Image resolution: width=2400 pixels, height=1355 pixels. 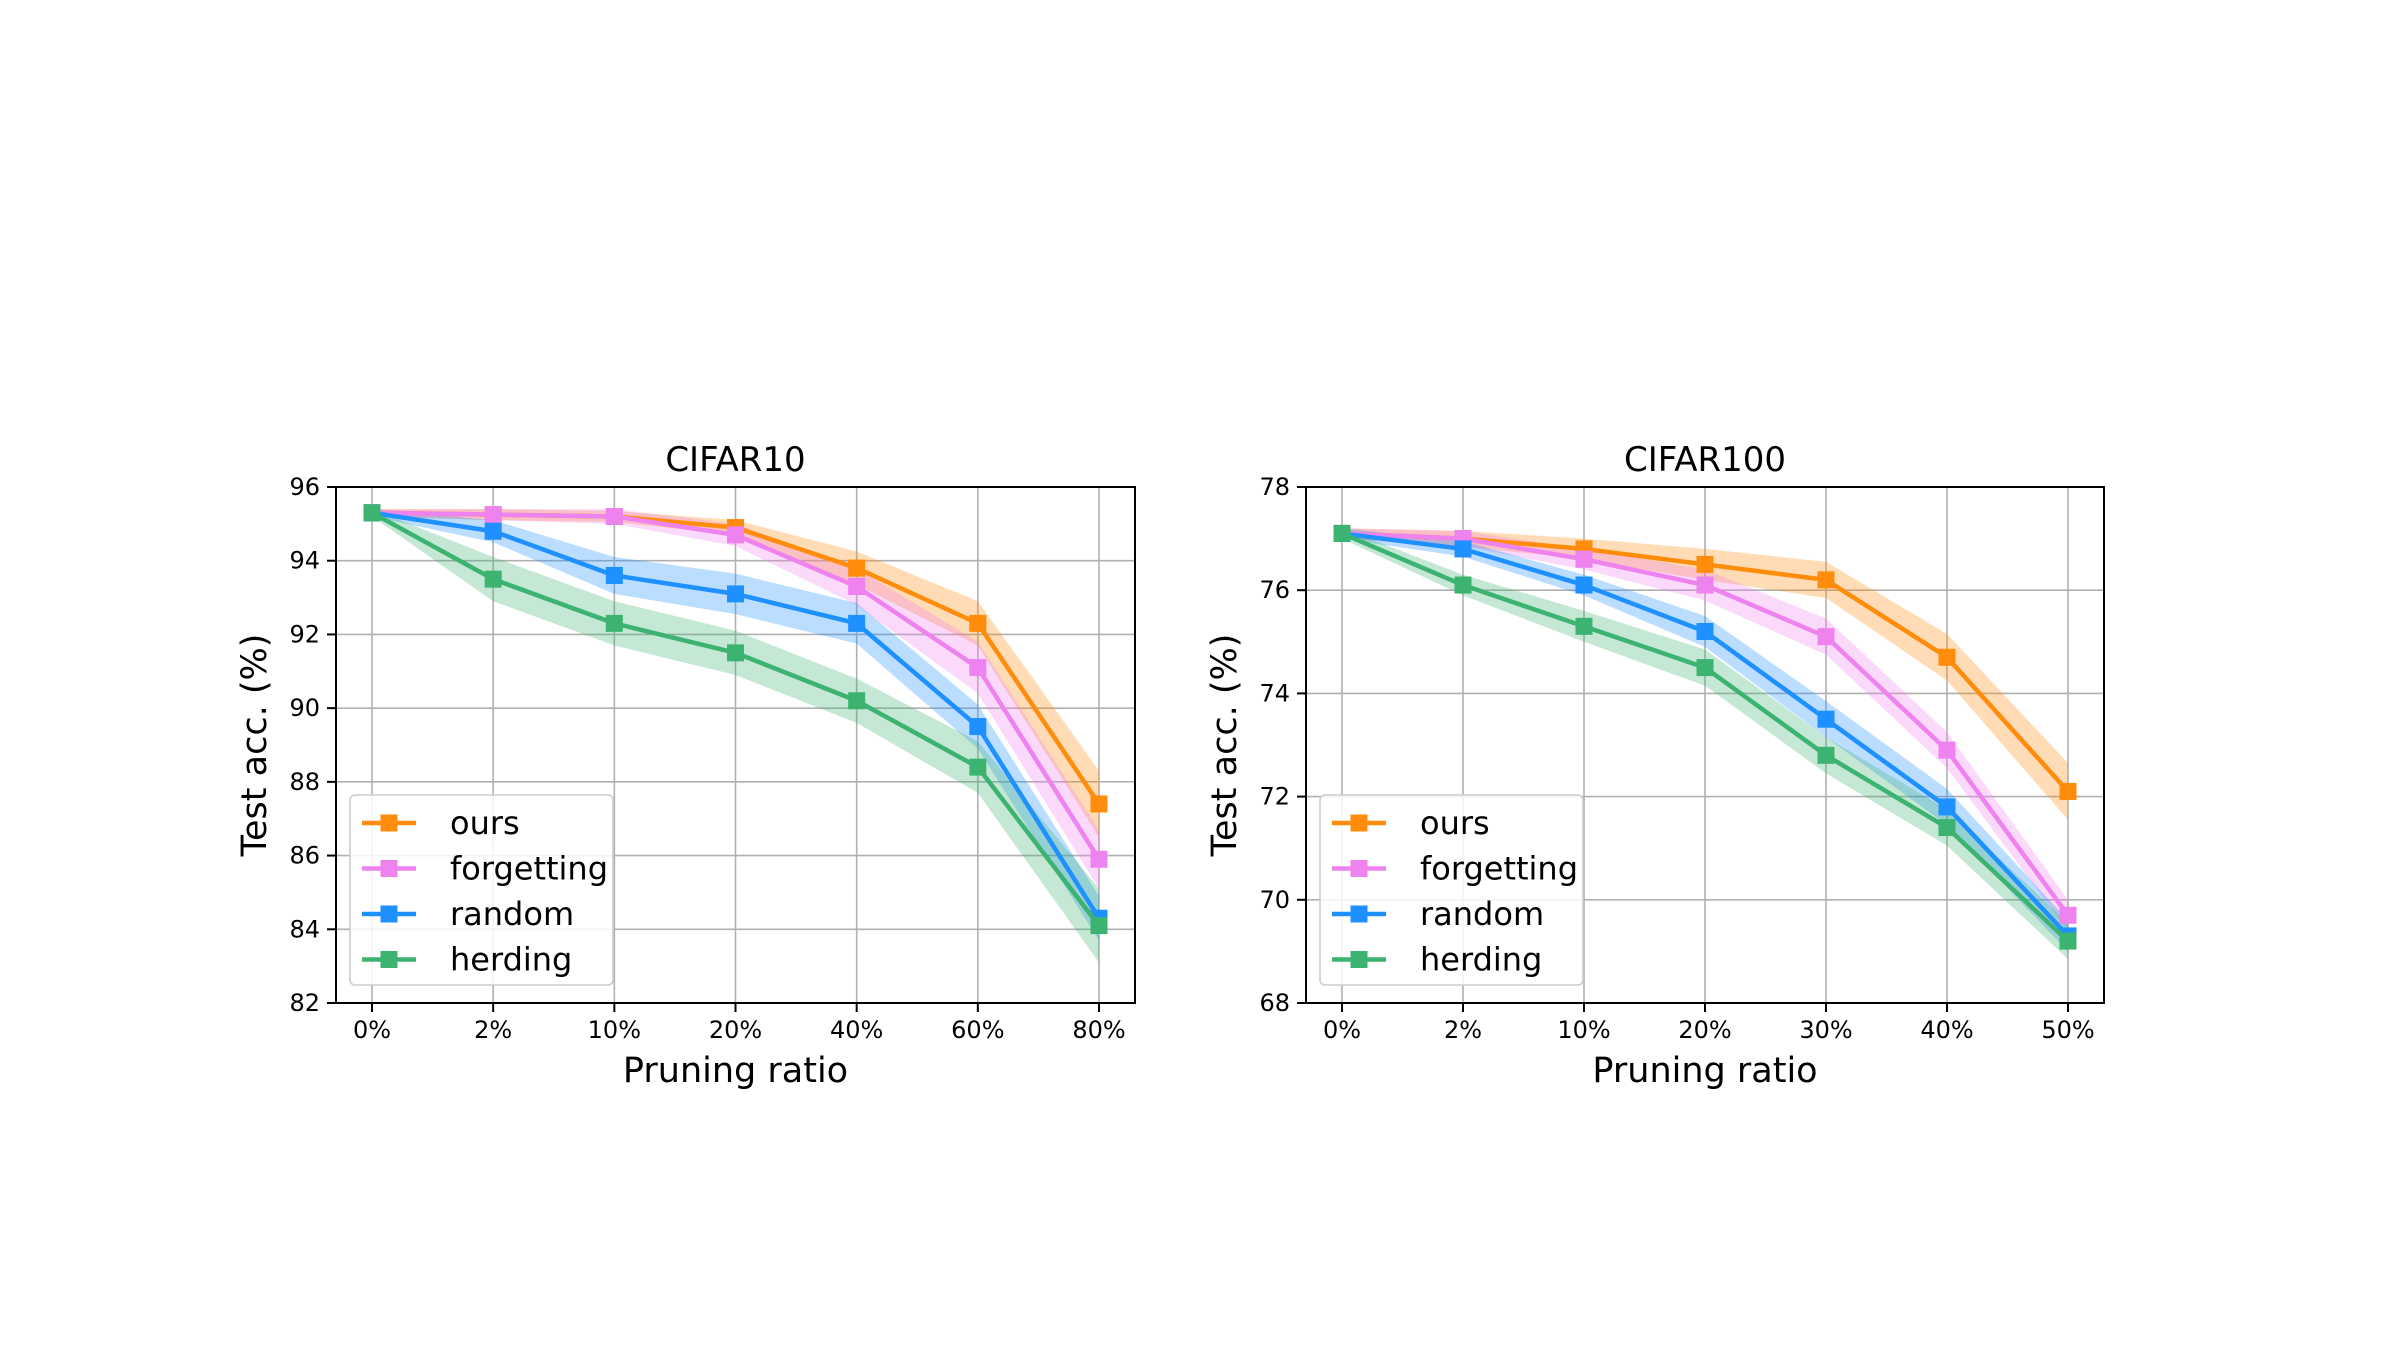 What do you see at coordinates (977, 1030) in the screenshot?
I see `x-tick-label: 60%` at bounding box center [977, 1030].